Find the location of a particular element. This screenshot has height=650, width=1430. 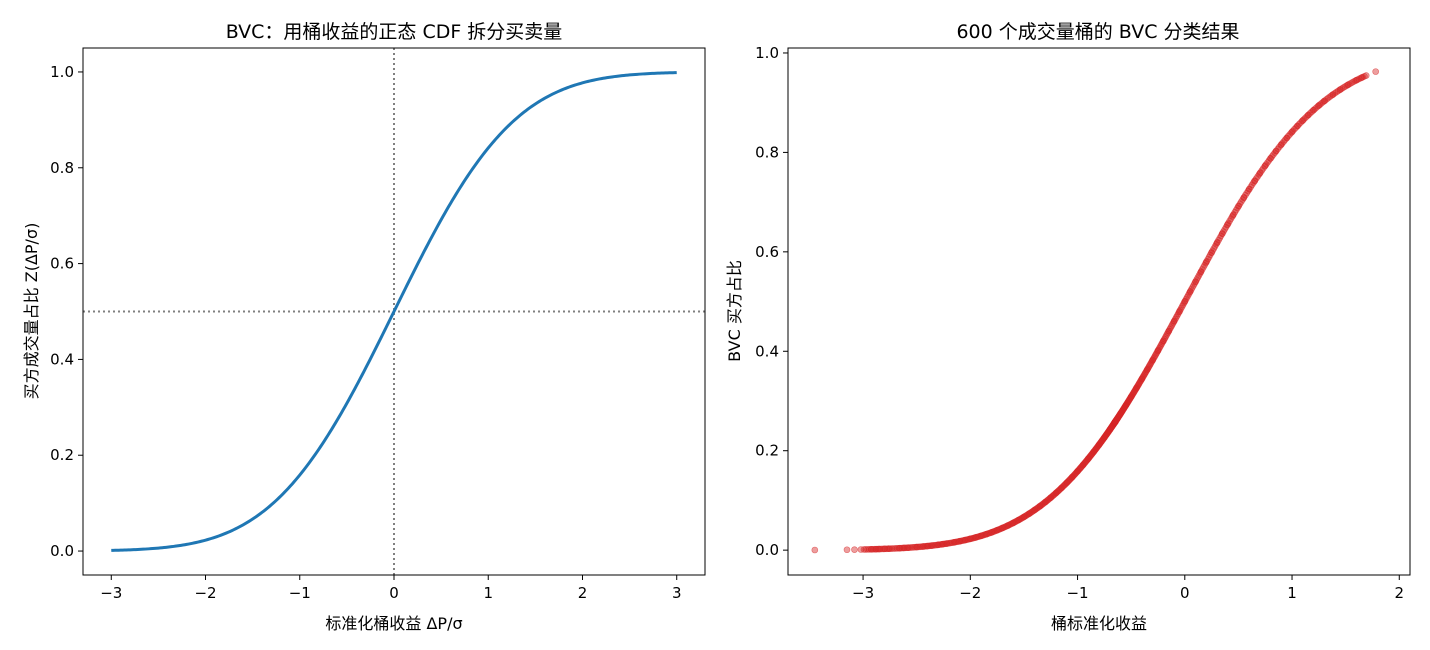

right-x-tick-label: −3 is located at coordinates (863, 593).